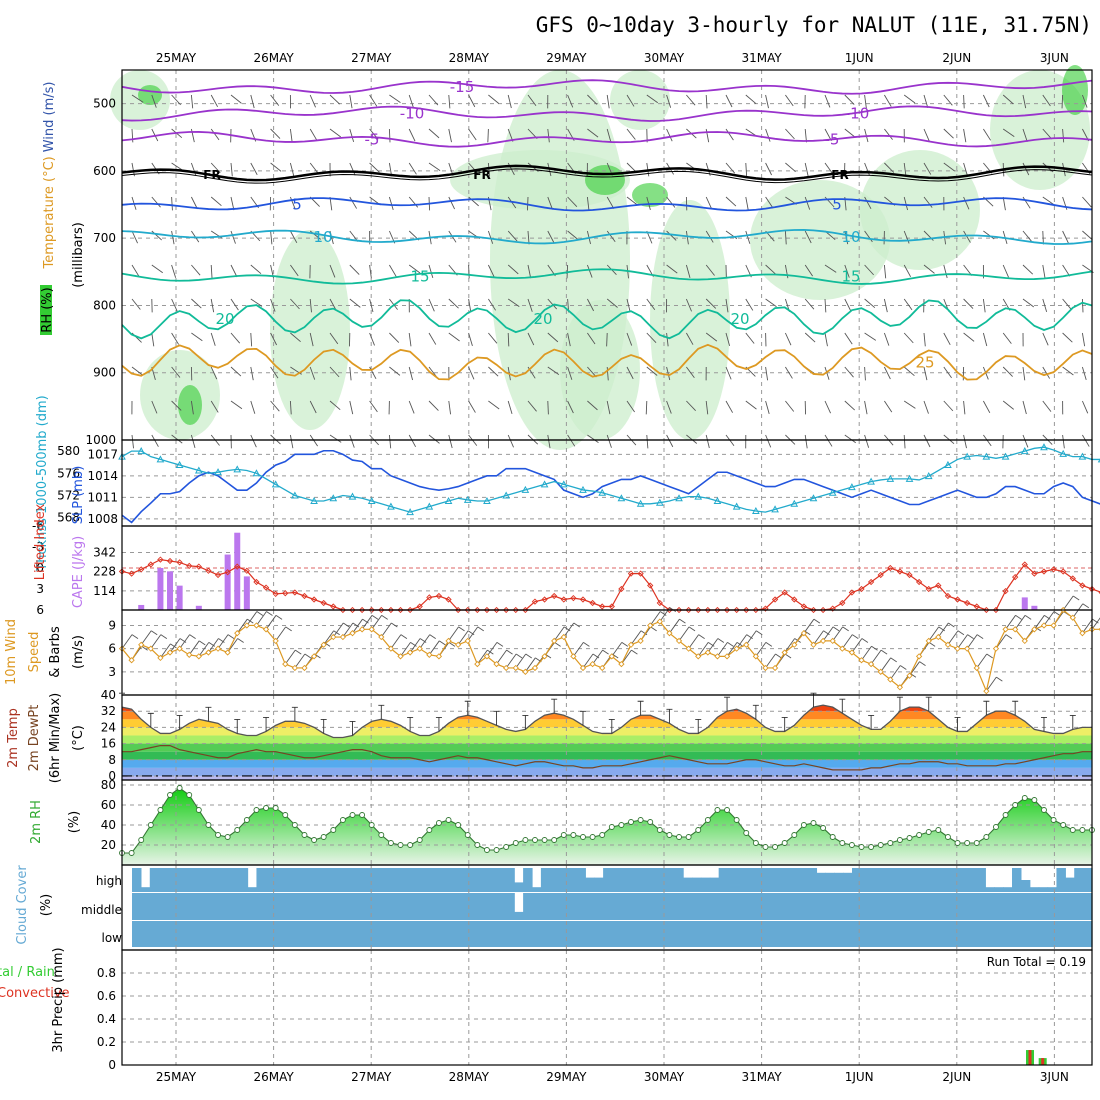 This screenshot has width=1100, height=1100. What do you see at coordinates (47, 309) in the screenshot?
I see `rh-legend-label-part: RH (%)` at bounding box center [47, 309].